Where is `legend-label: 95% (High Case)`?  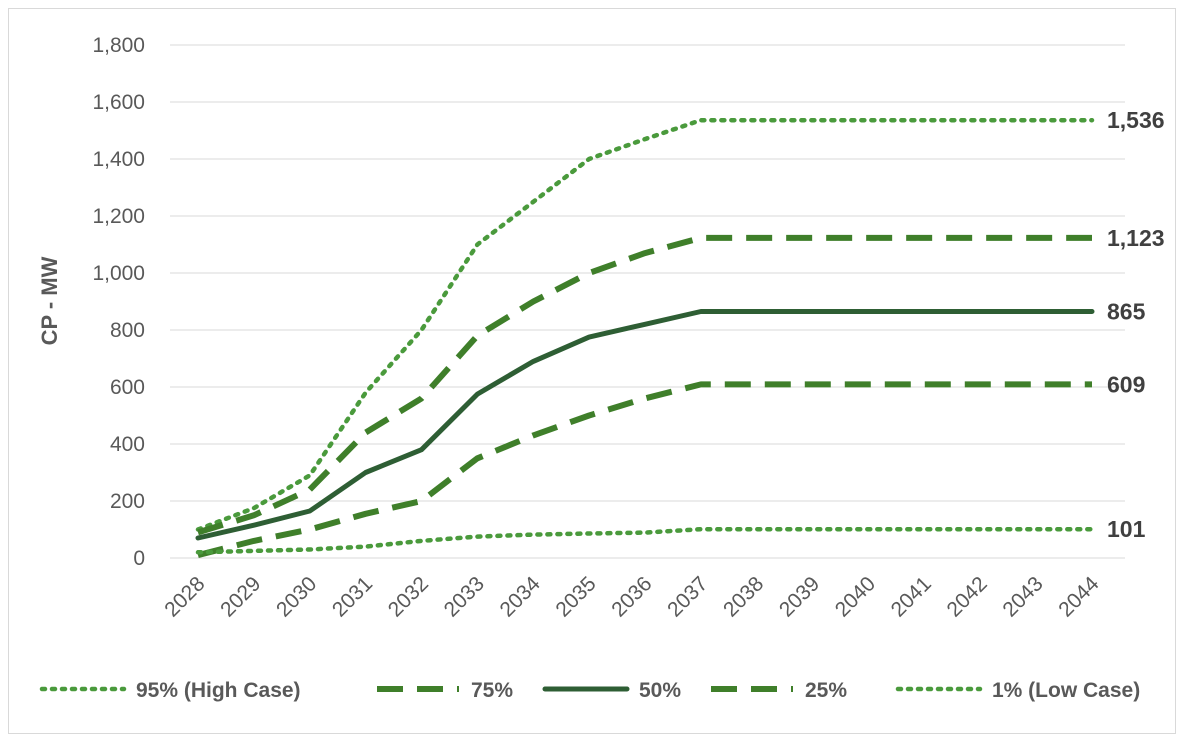 legend-label: 95% (High Case) is located at coordinates (218, 690).